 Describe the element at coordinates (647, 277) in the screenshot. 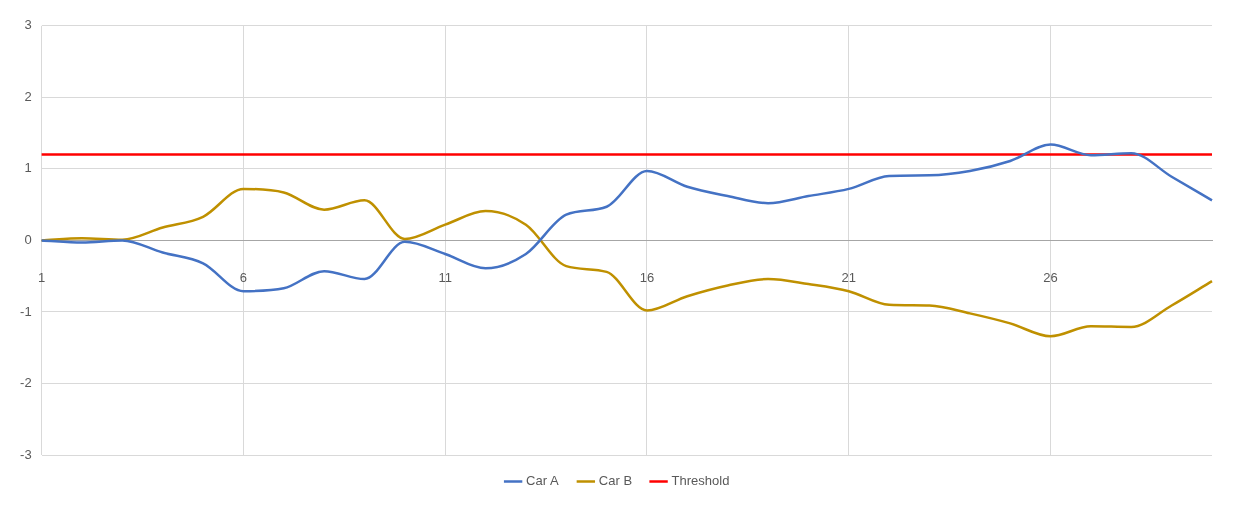

I see `x-tick-label: 16` at that location.